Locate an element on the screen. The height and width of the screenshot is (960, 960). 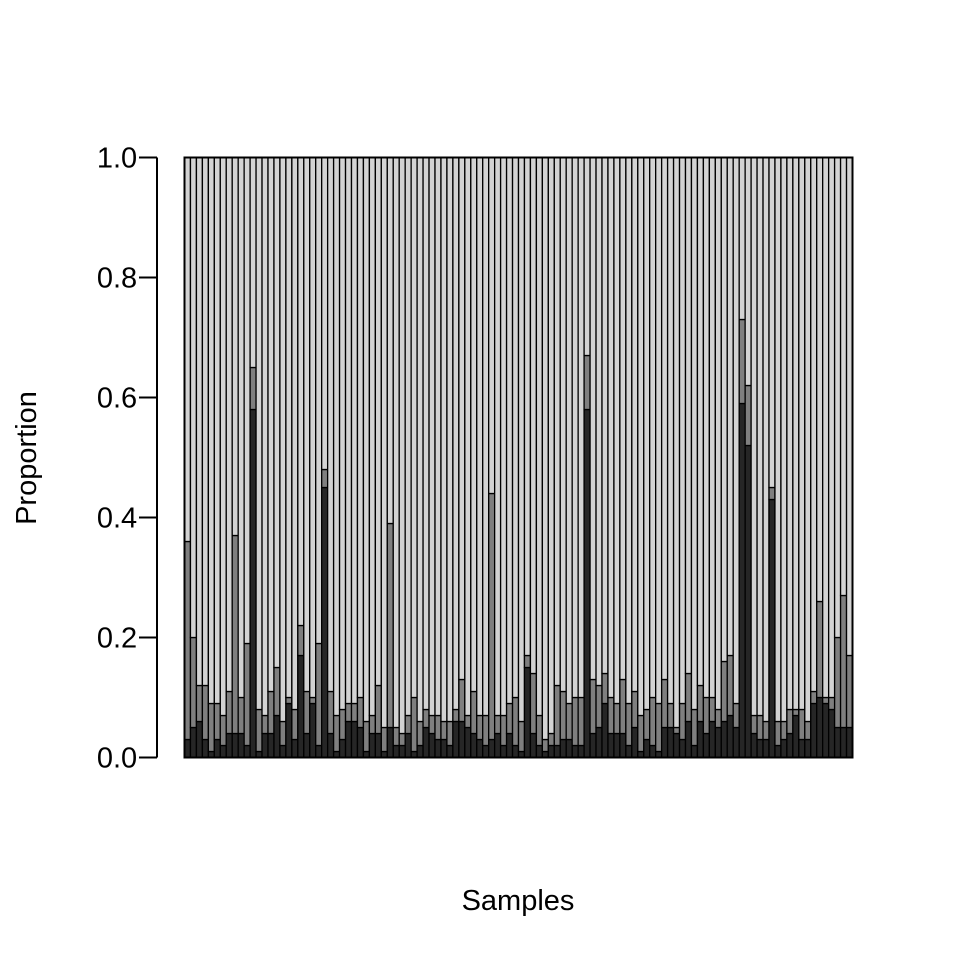
y-tick-label: 1.0 is located at coordinates (117, 159).